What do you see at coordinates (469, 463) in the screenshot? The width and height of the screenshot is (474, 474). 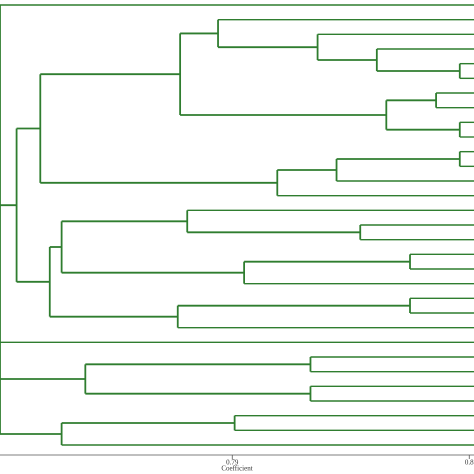 I see `x-tick-label: 0.8` at bounding box center [469, 463].